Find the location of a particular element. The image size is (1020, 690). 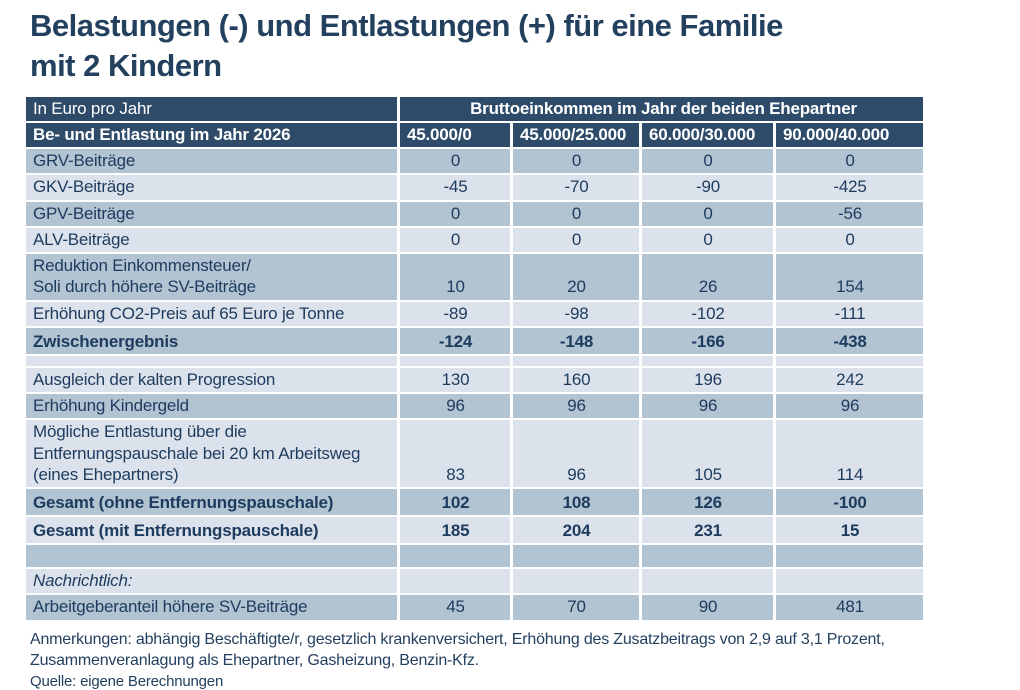

table-row: Nachrichtlich: is located at coordinates (474, 581).